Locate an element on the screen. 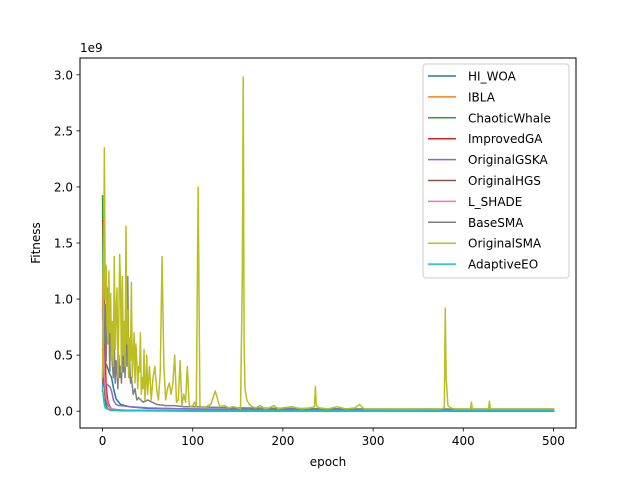 The height and width of the screenshot is (480, 640). legend-label: IBLA is located at coordinates (482, 97).